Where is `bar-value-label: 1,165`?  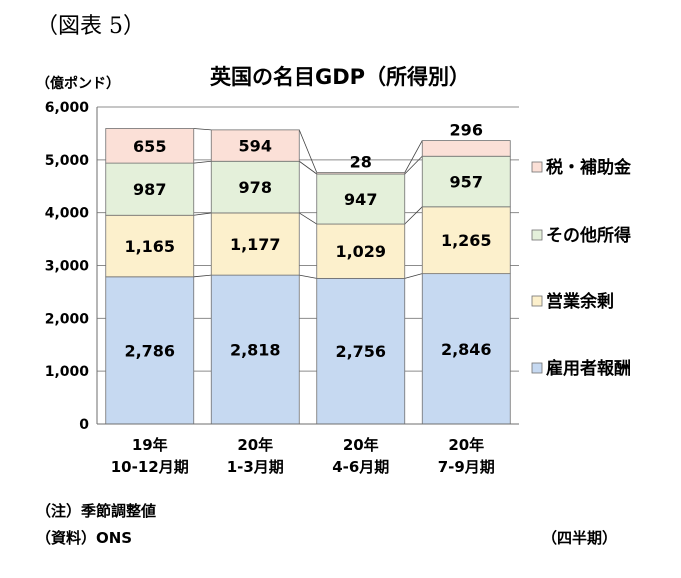 bar-value-label: 1,165 is located at coordinates (149, 246).